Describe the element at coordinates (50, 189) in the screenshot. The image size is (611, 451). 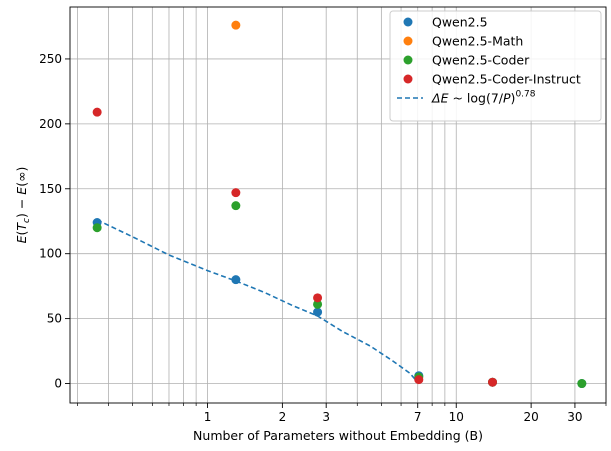
I see `y-tick-label: 150` at that location.